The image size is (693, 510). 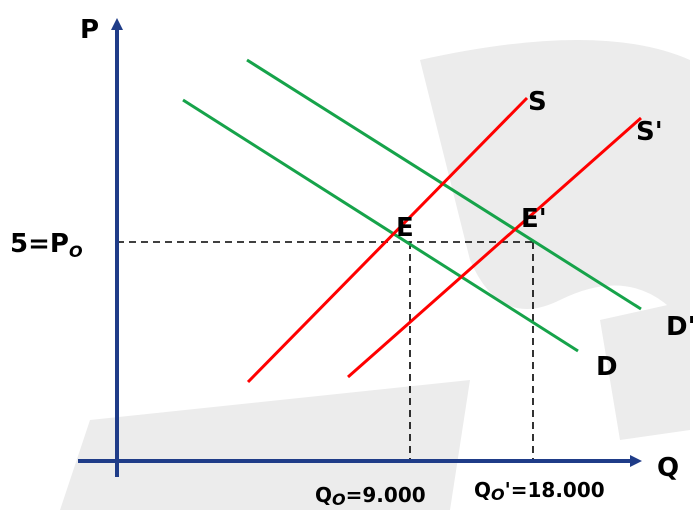 I want to click on equilibrium-label-e: E, so click(x=405, y=228).